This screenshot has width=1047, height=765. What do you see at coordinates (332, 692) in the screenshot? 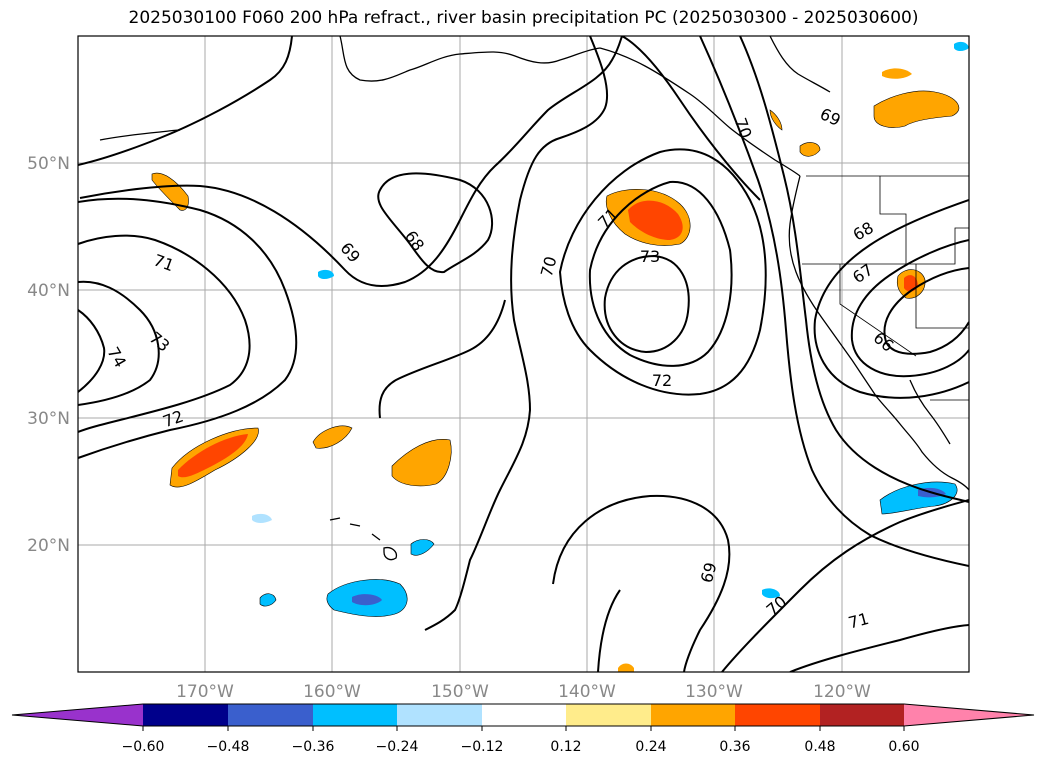
I see `lon-label: 160°W` at bounding box center [332, 692].